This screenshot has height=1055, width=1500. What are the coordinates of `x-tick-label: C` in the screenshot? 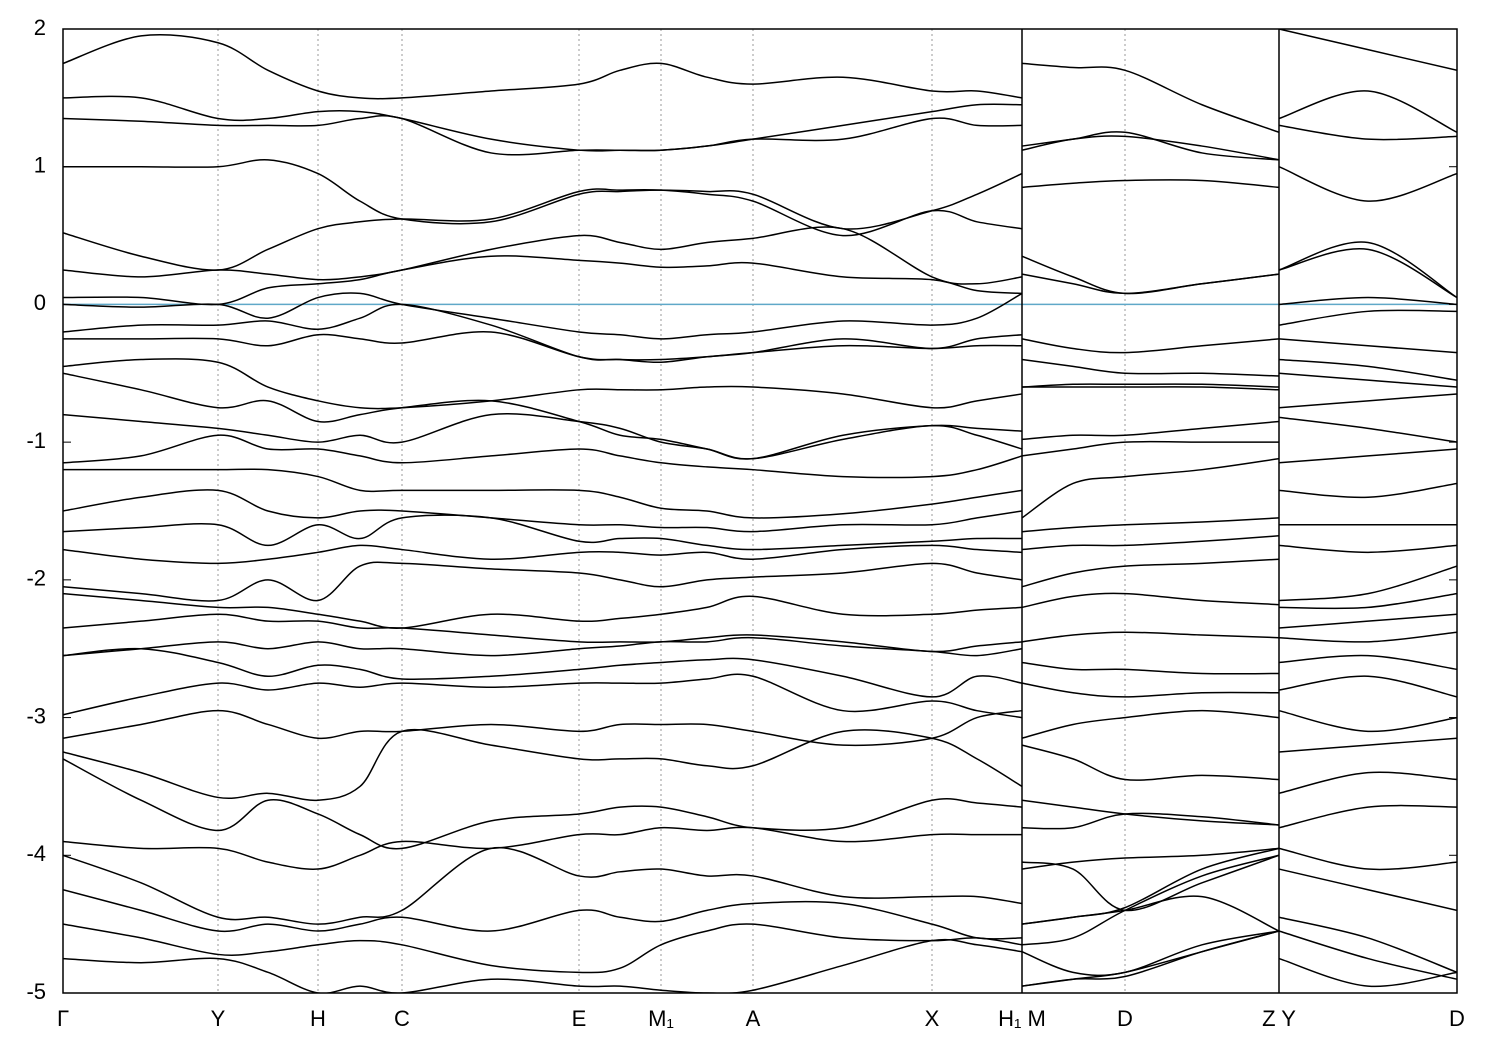 It's located at (402, 1018).